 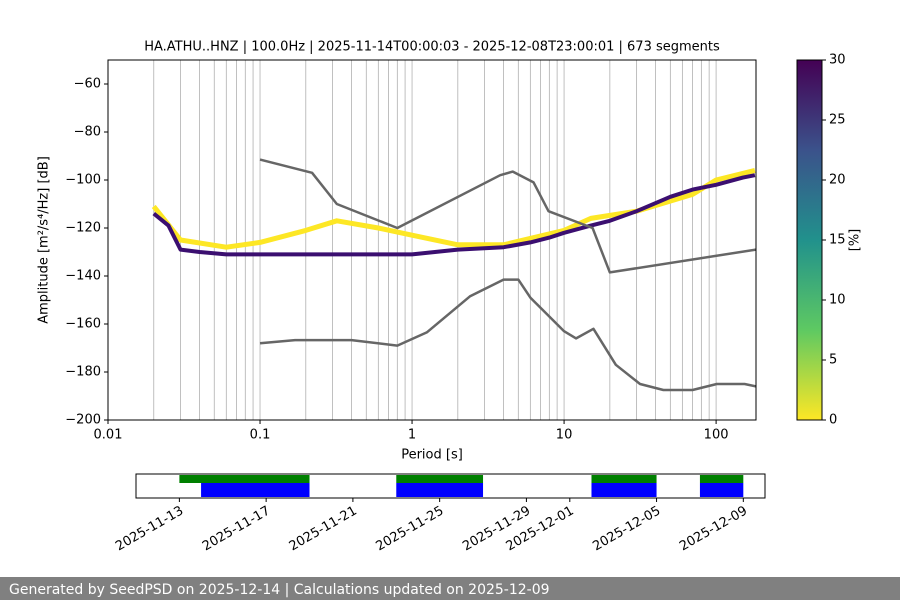 What do you see at coordinates (809, 240) in the screenshot?
I see `colorbar` at bounding box center [809, 240].